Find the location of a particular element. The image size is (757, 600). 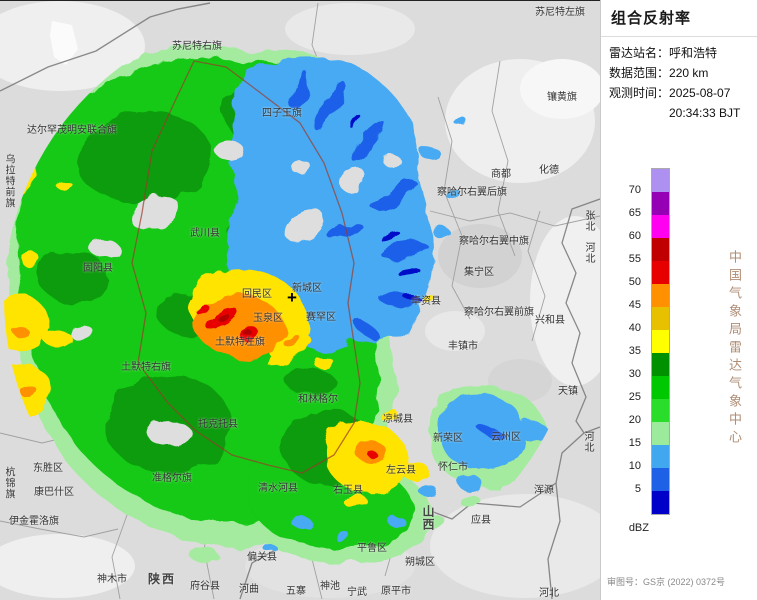

range-value: 220 km is located at coordinates (689, 73).